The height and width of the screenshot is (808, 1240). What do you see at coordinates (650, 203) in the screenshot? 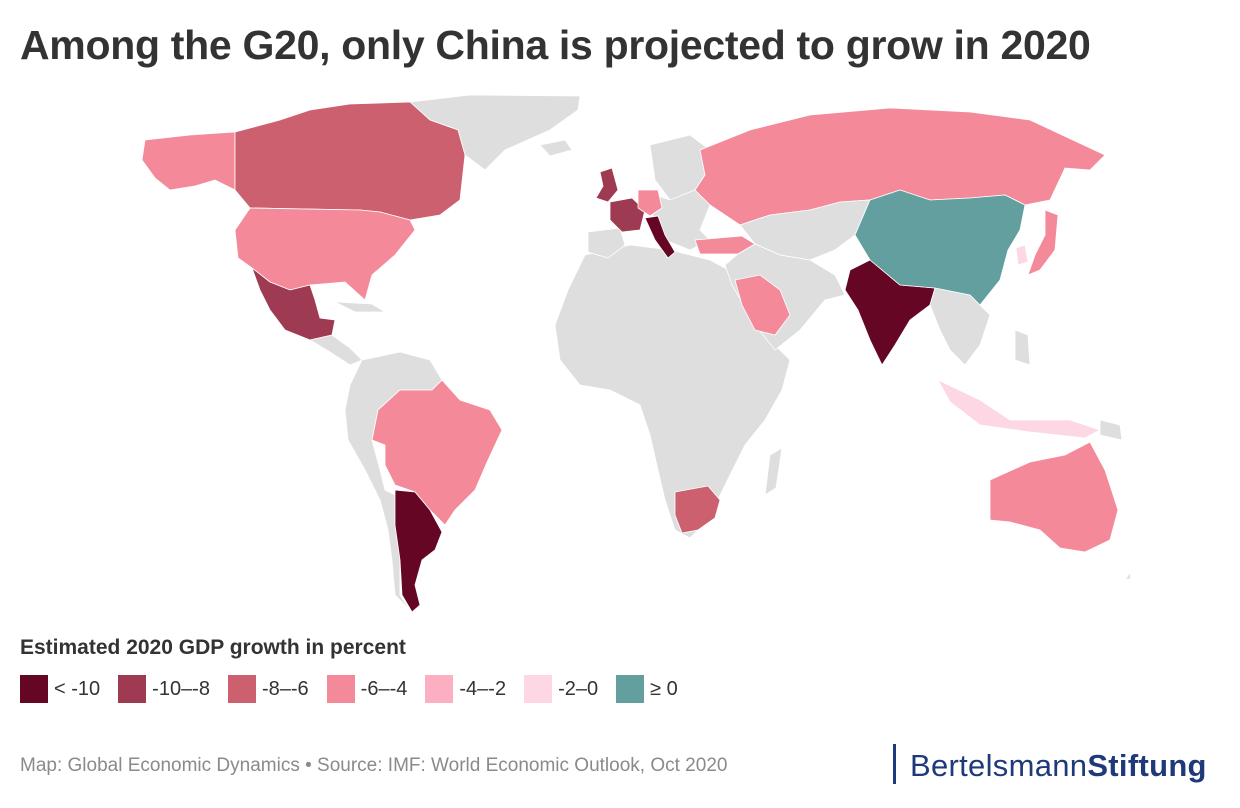
I see `region-germany` at bounding box center [650, 203].